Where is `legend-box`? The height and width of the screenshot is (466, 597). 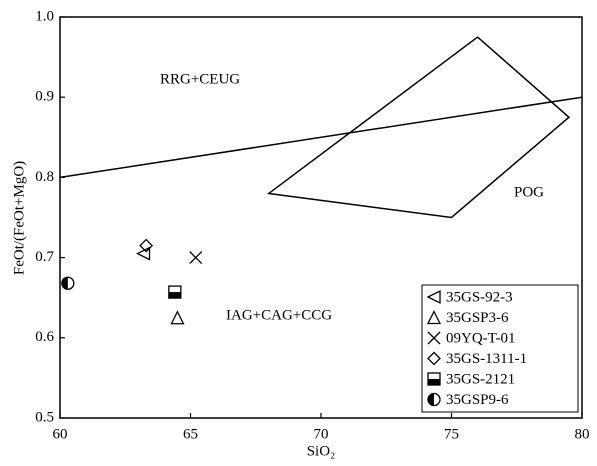 legend-box is located at coordinates (500, 348).